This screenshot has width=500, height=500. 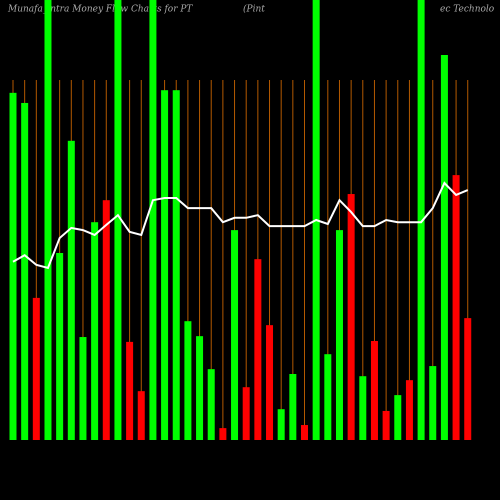 What do you see at coordinates (100, 10) in the screenshot?
I see `chart-title: Munafa_intra Money Flow Charts for PT` at bounding box center [100, 10].